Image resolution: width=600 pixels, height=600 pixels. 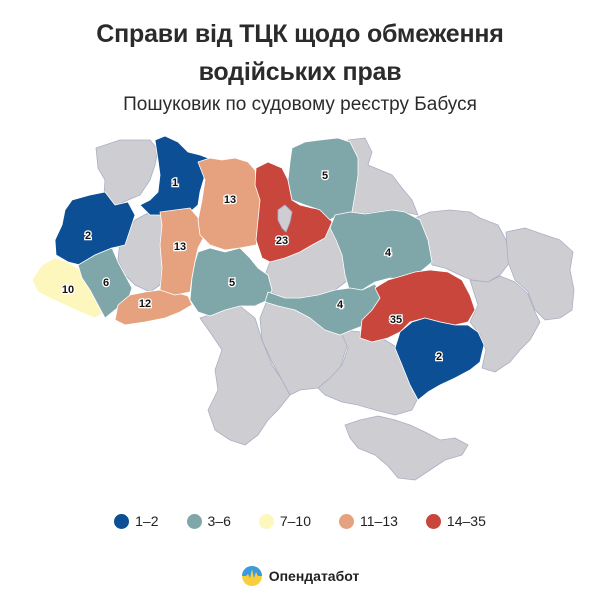 I want to click on label-dnipro: 35, so click(x=396, y=320).